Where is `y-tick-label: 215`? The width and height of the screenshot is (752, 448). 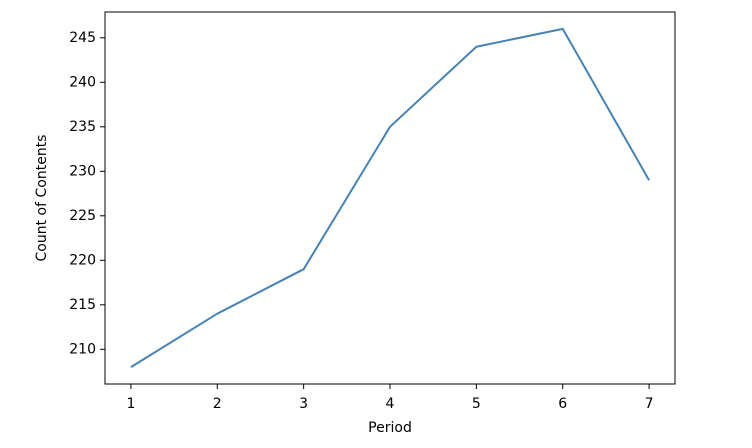
y-tick-label: 215 is located at coordinates (82, 305).